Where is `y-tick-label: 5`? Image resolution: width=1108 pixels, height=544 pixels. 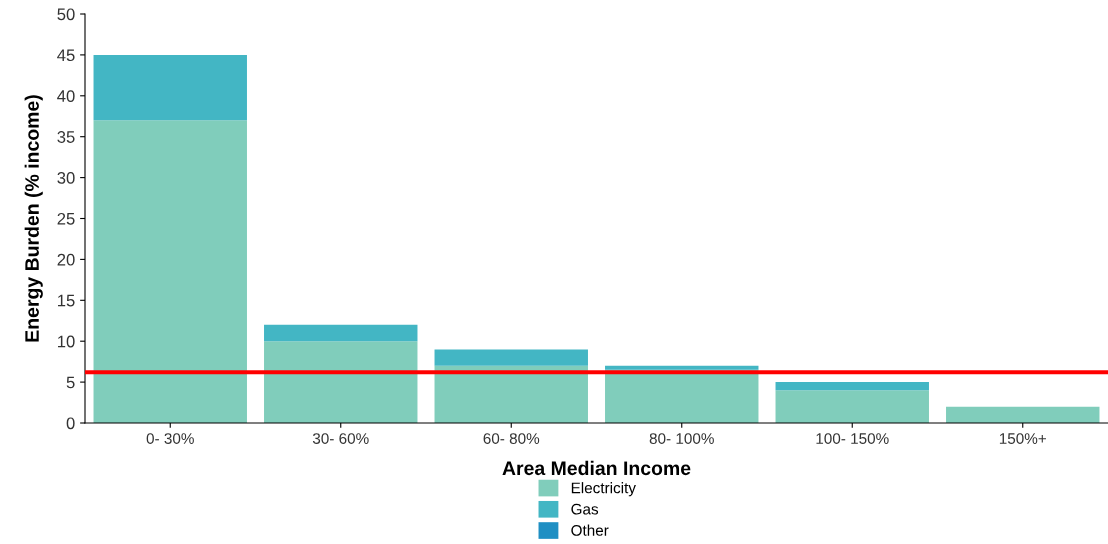 y-tick-label: 5 is located at coordinates (70, 382).